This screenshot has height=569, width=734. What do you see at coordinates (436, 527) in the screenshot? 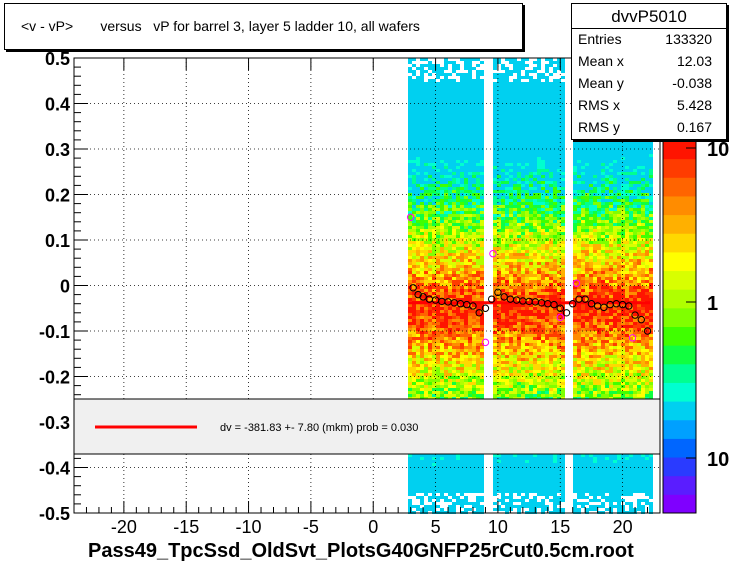
I see `x-tick-label: 5` at bounding box center [436, 527].